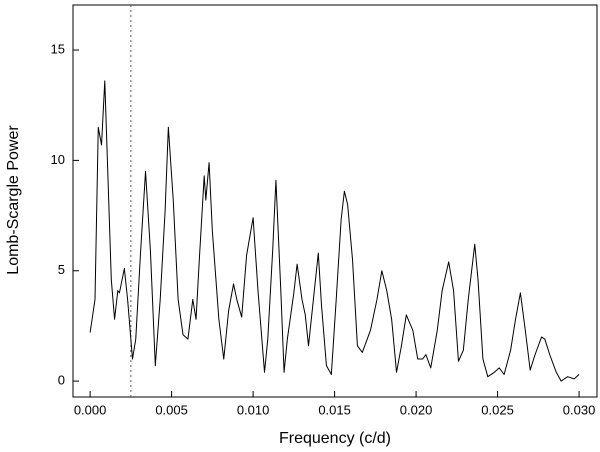  Describe the element at coordinates (335, 438) in the screenshot. I see `x-axis-title: Frequency (c/d)` at that location.